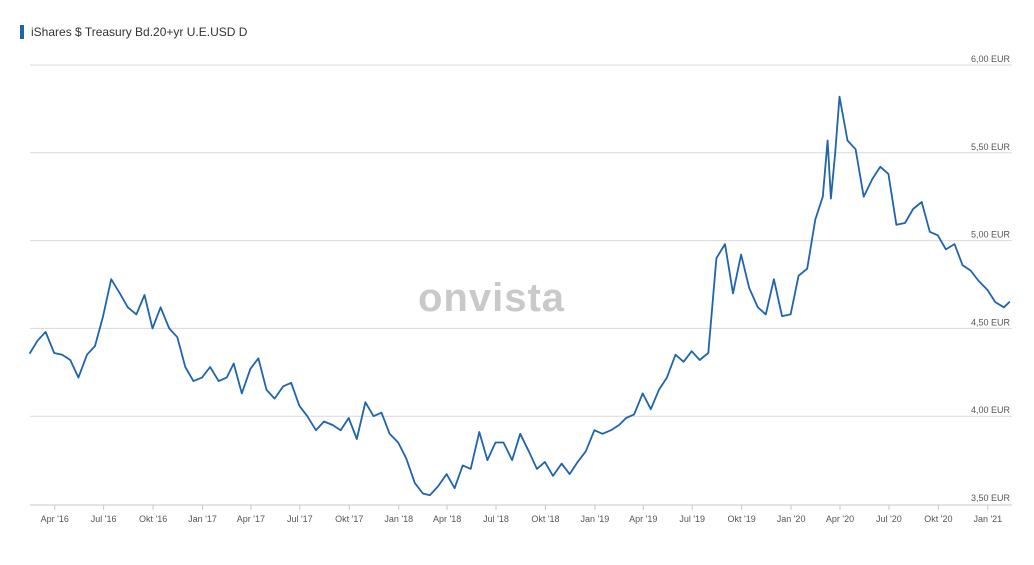  What do you see at coordinates (991, 235) in the screenshot?
I see `y-tick-label: 5,00 EUR` at bounding box center [991, 235].